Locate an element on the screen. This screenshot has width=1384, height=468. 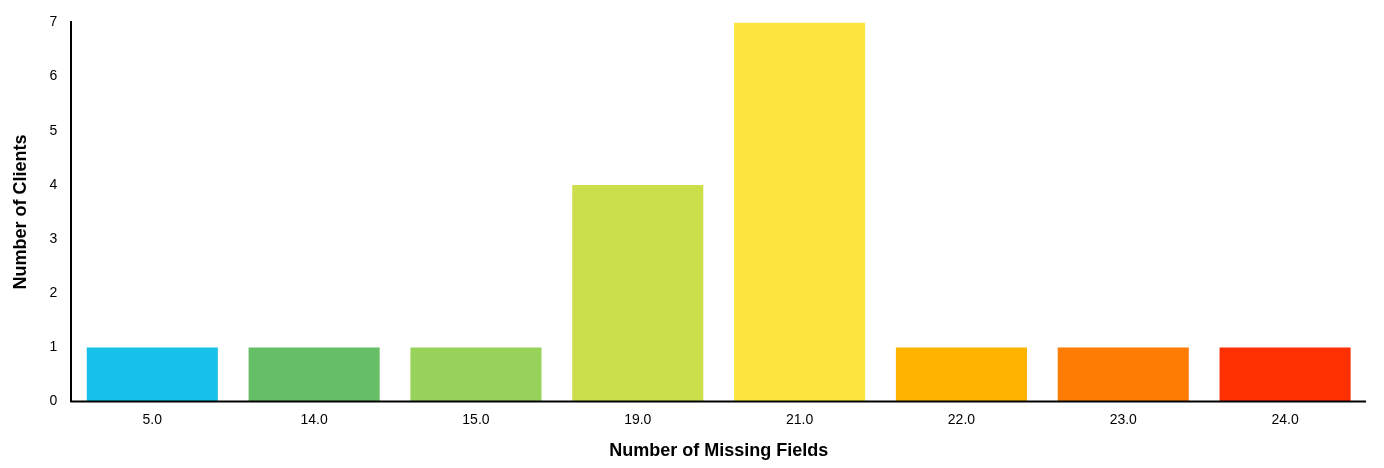
x-tick-label: 22.0 is located at coordinates (961, 418).